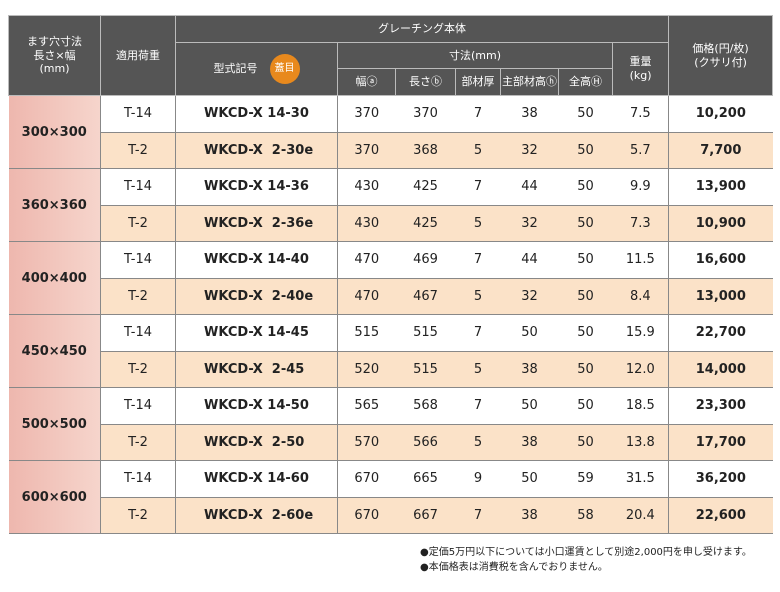 The height and width of the screenshot is (592, 780). I want to click on table-cell: 670, so click(366, 515).